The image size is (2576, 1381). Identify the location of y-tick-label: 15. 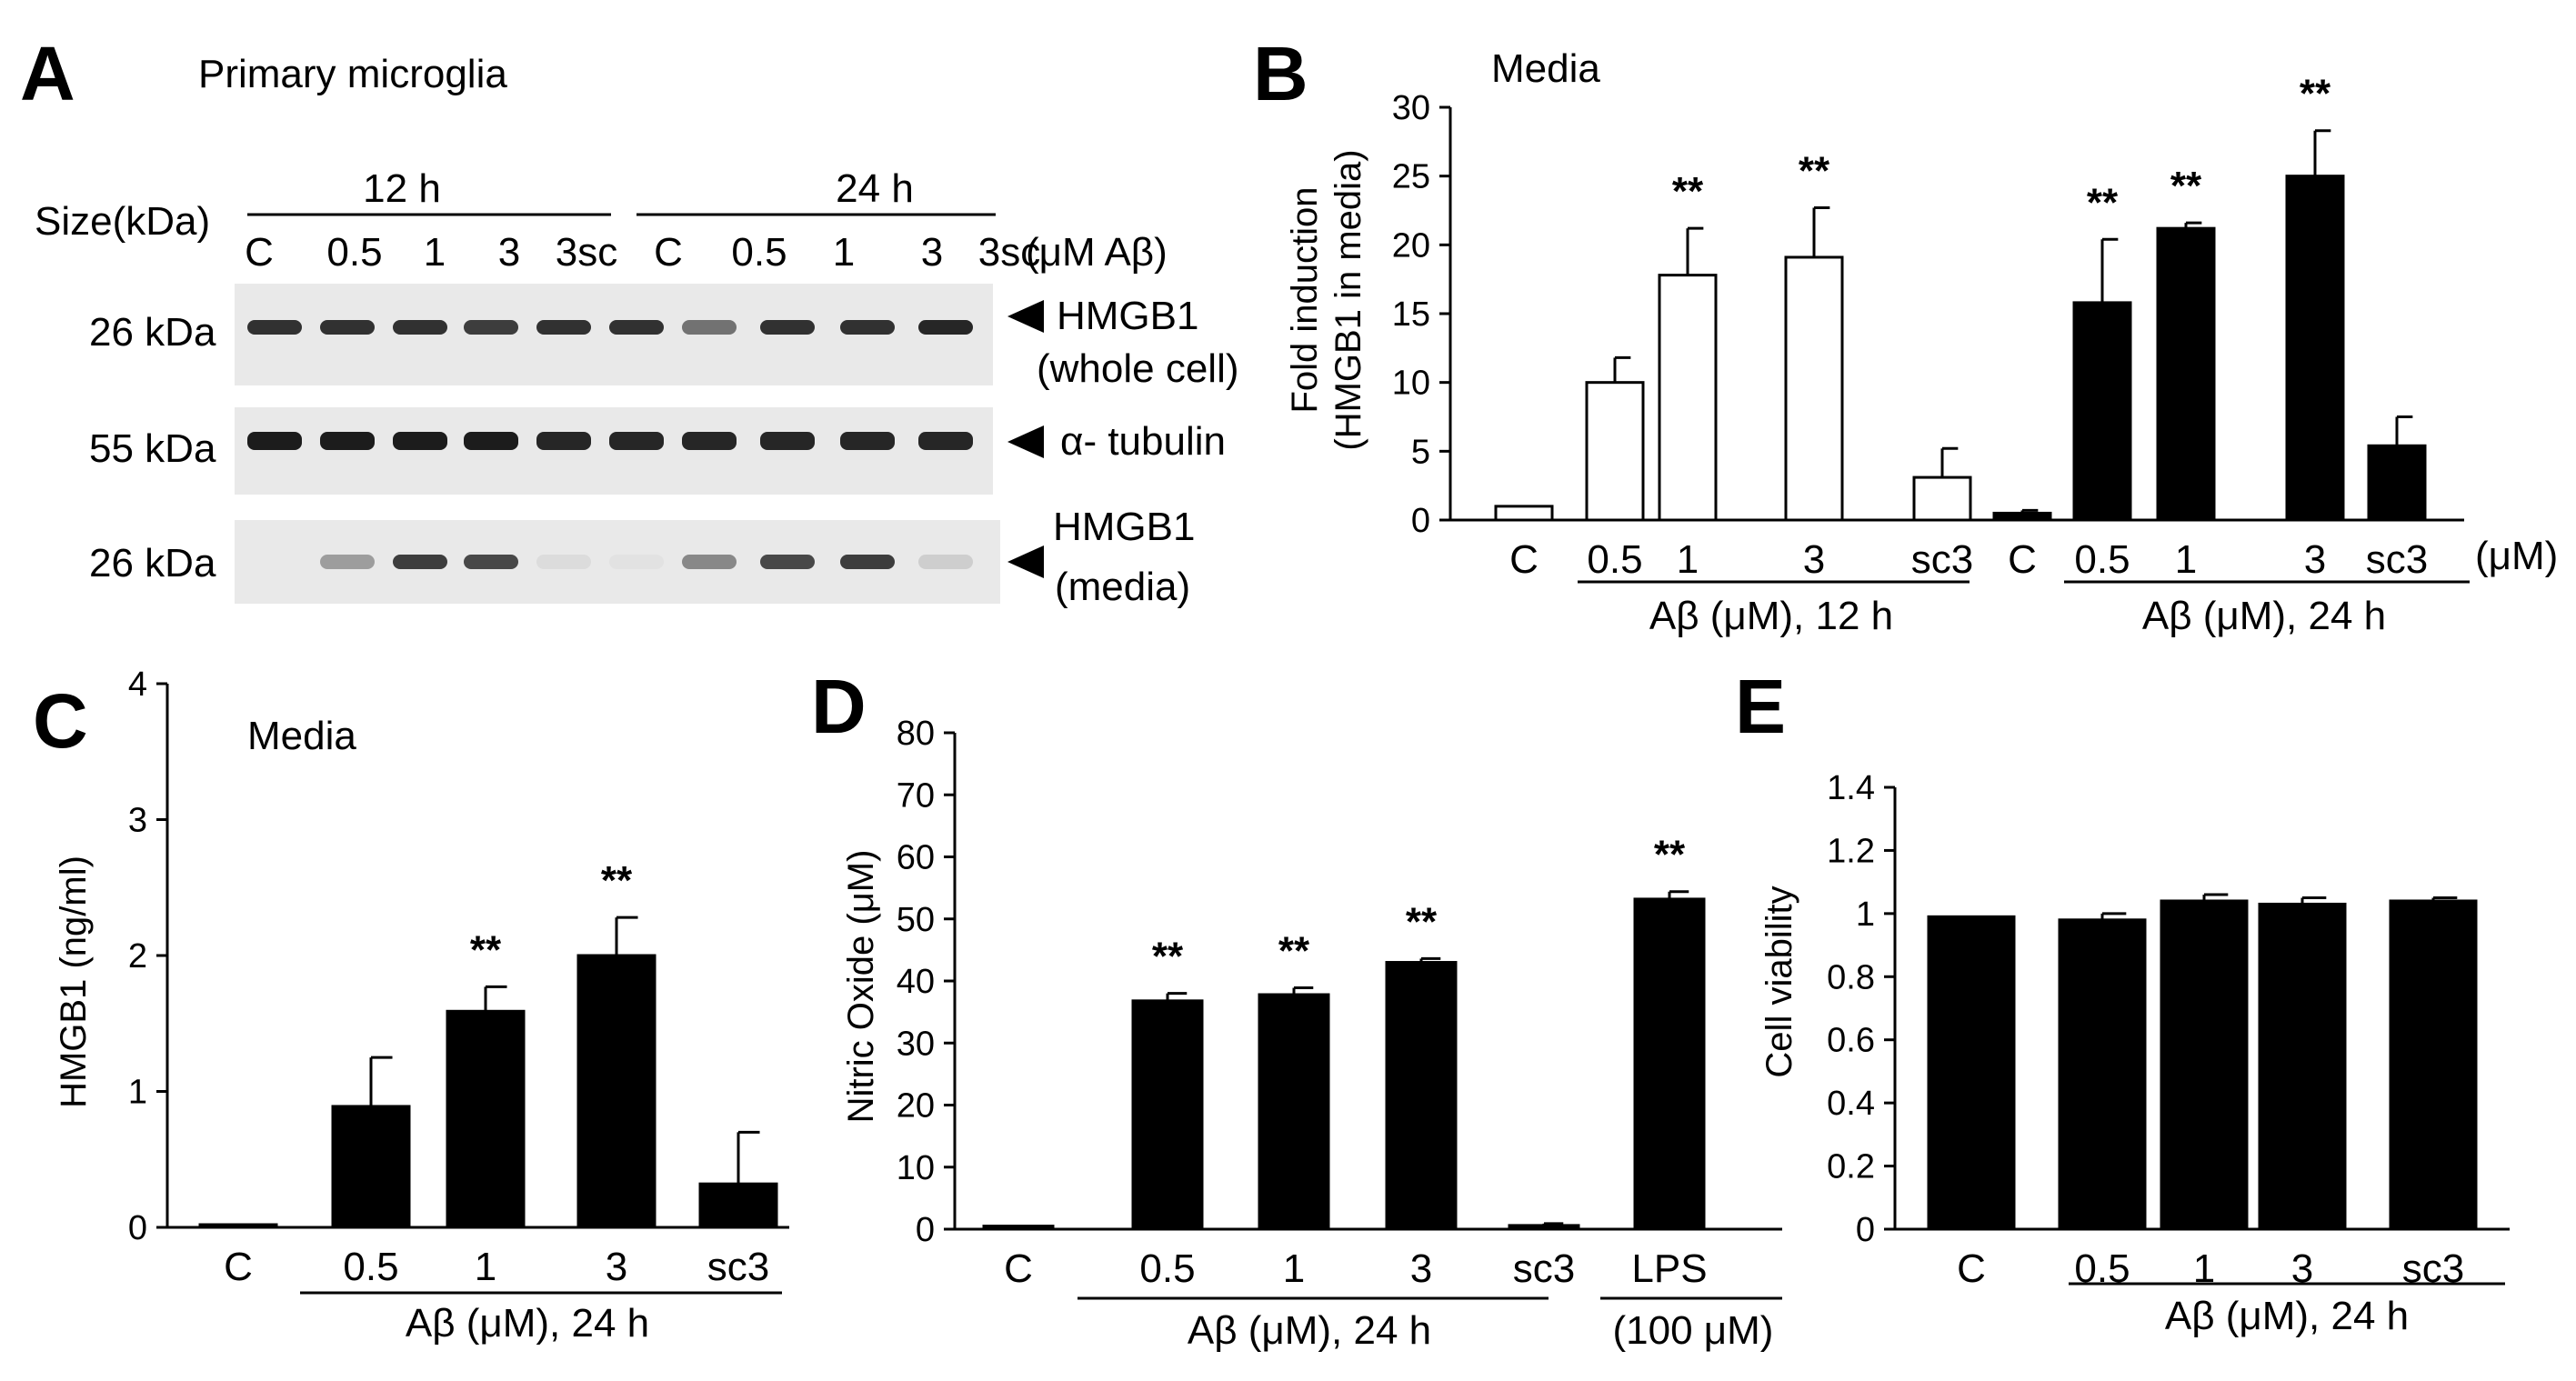
(1411, 314).